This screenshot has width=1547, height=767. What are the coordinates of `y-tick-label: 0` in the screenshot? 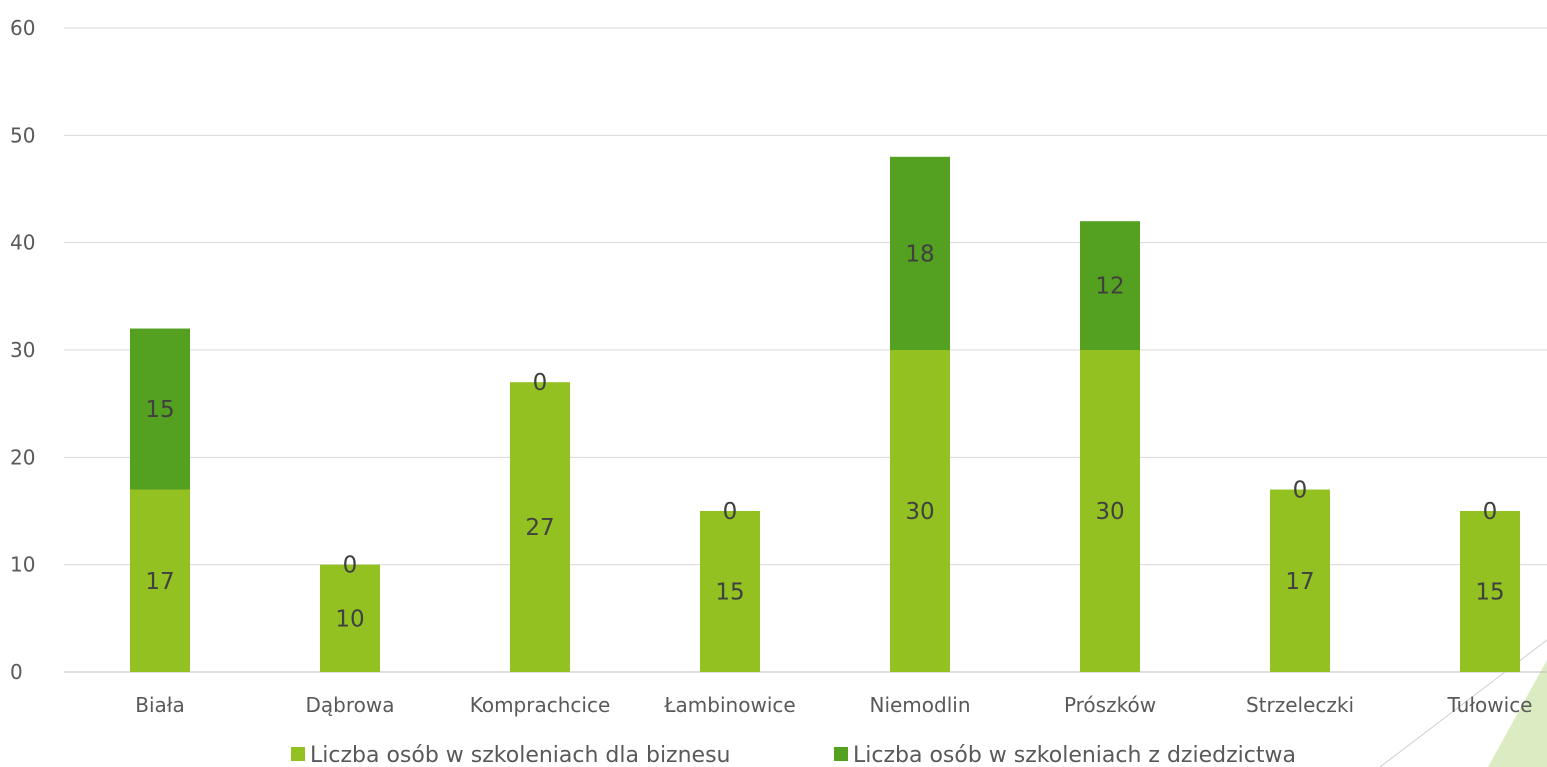 It's located at (16, 672).